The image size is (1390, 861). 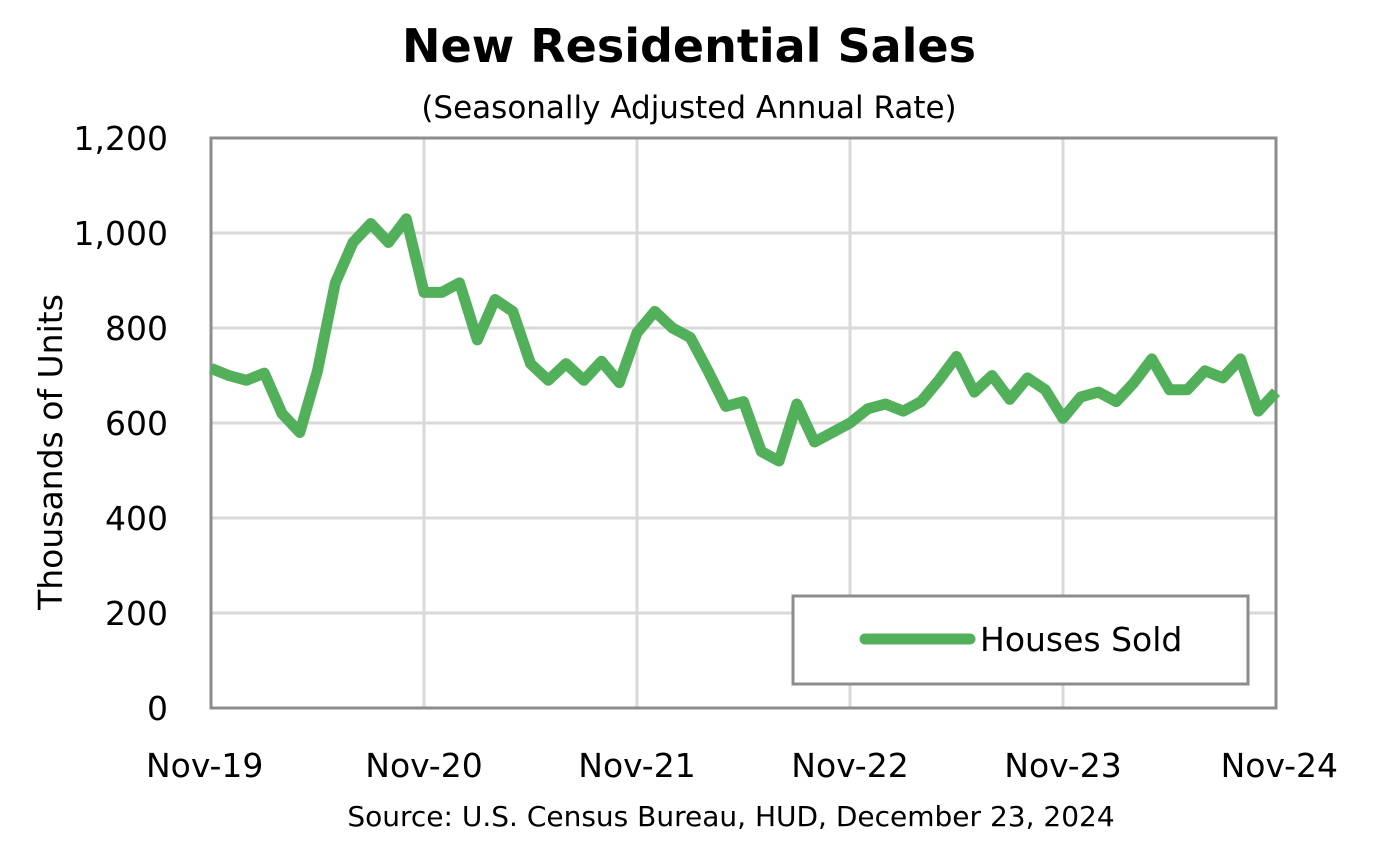 I want to click on x-tick-label-2: Nov-21, so click(x=636, y=765).